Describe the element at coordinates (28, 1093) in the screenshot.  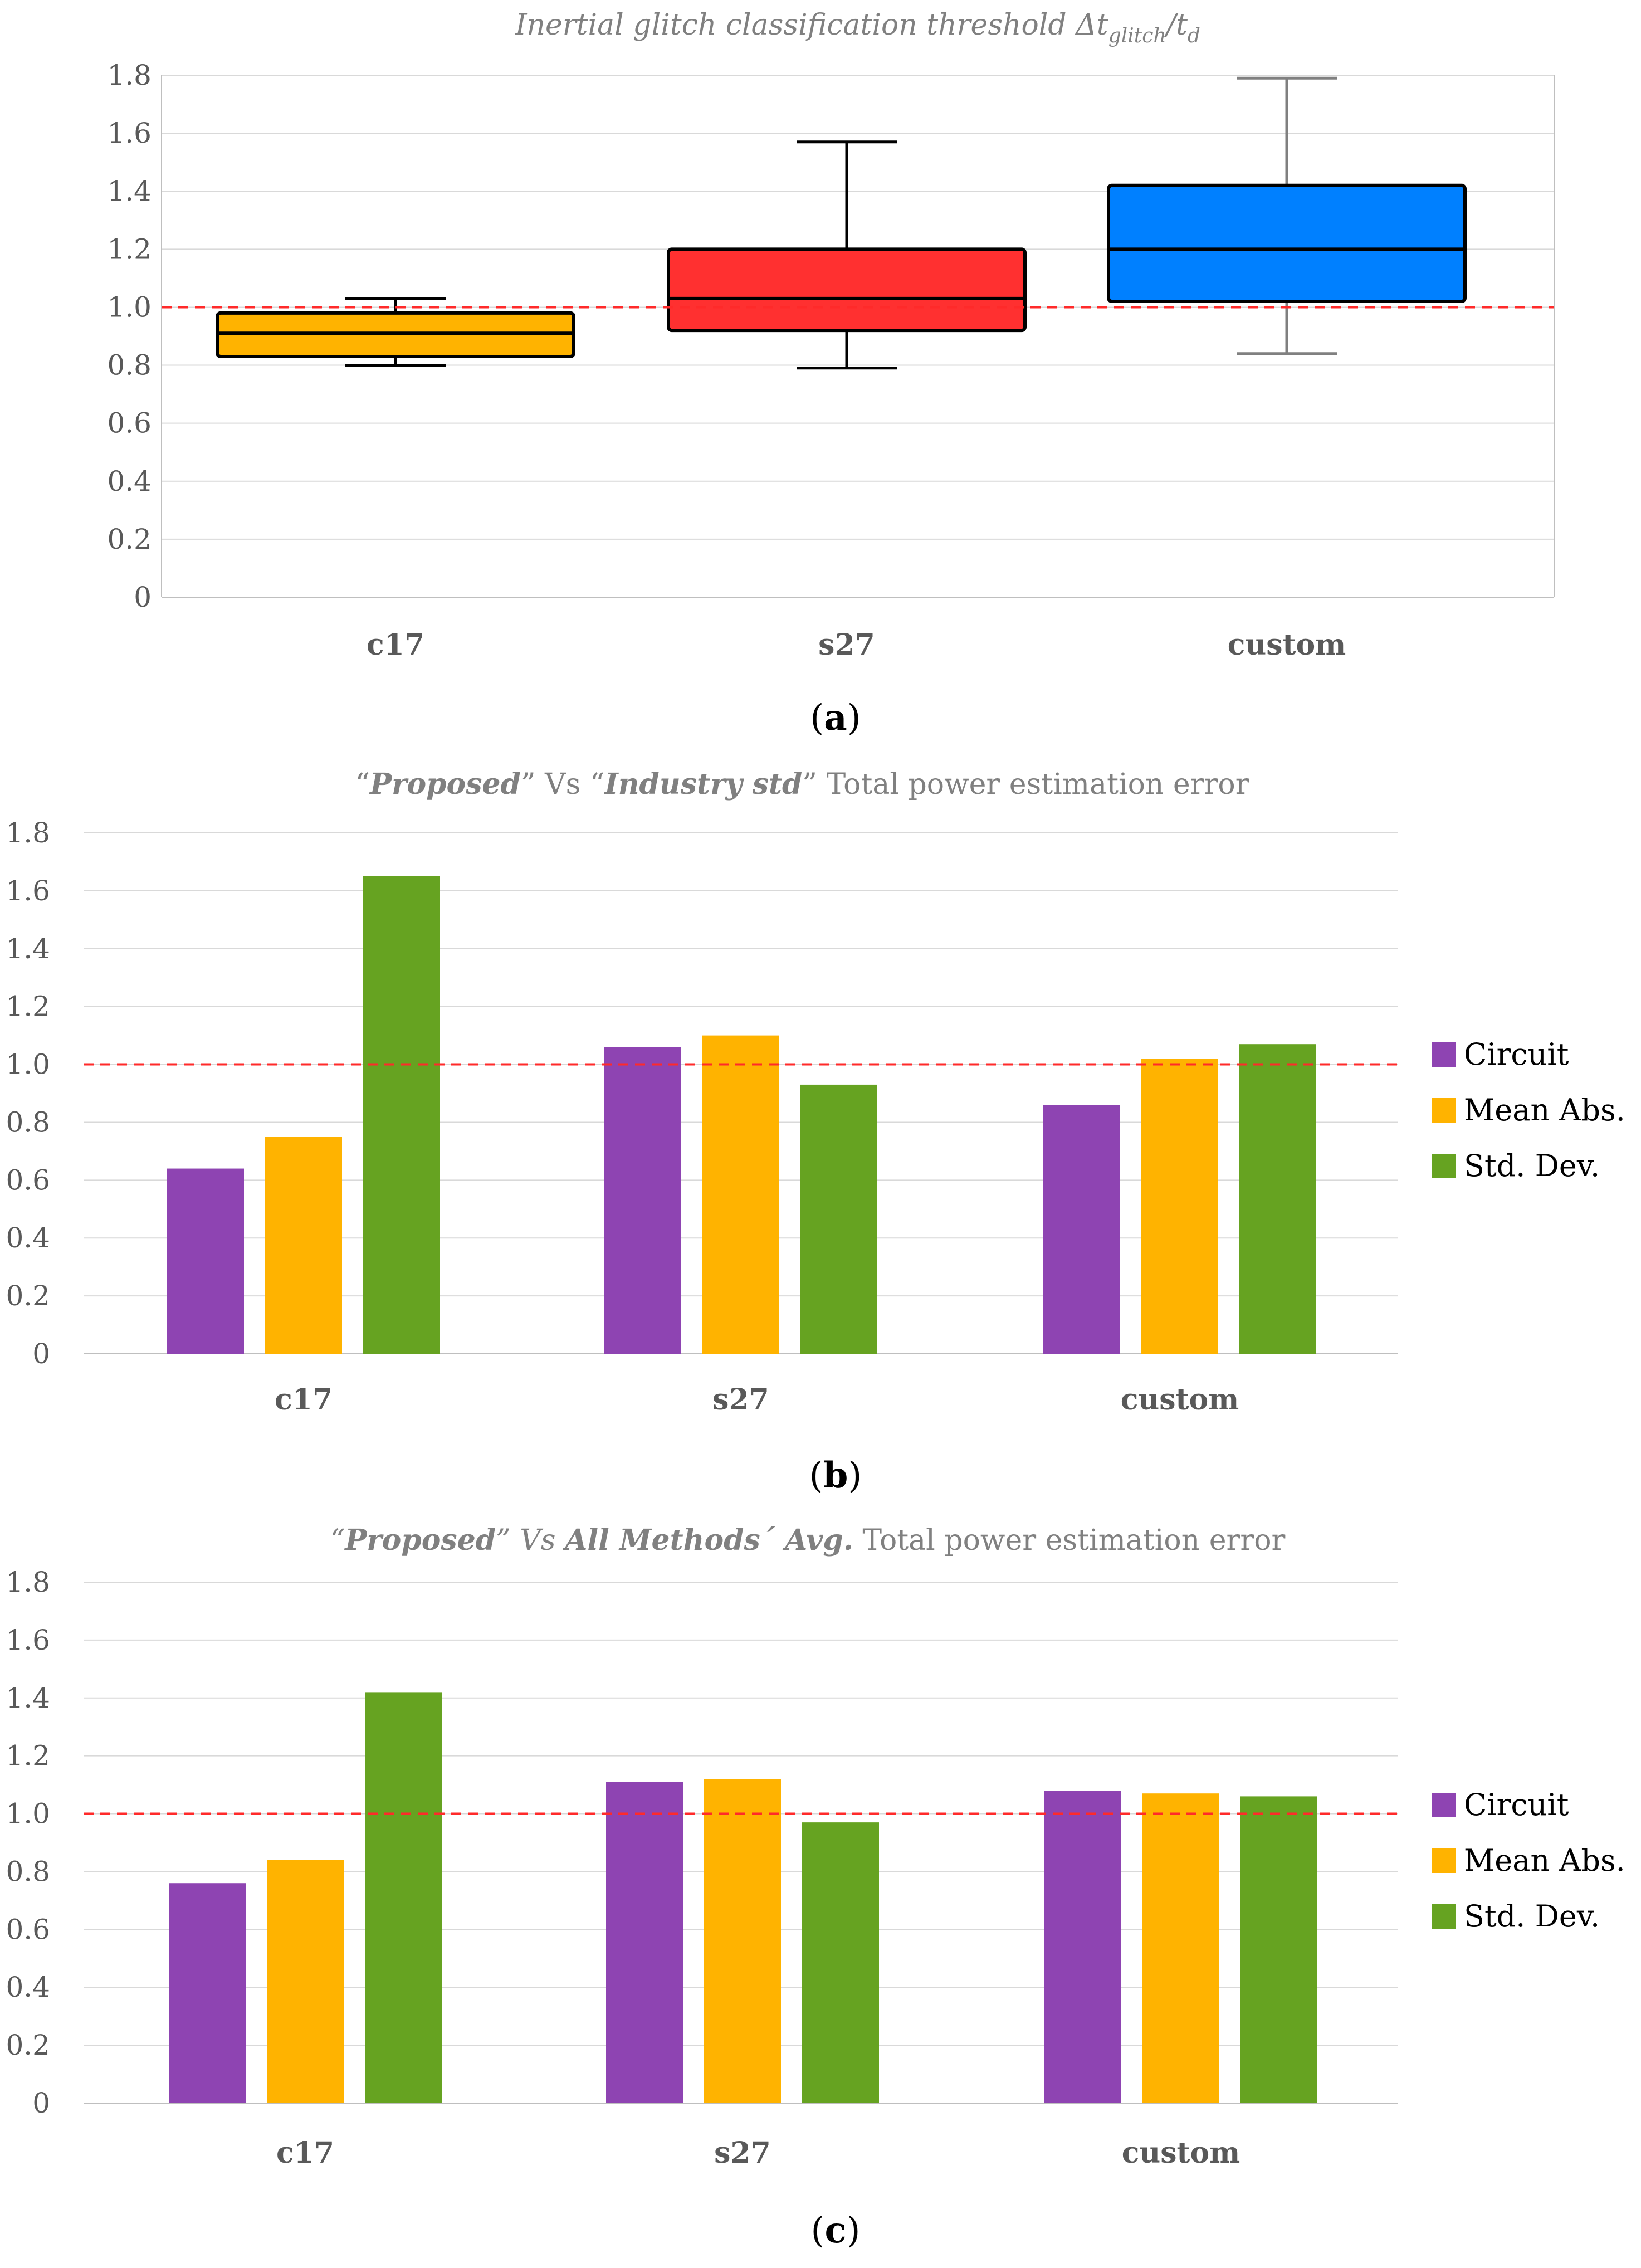
I see `panel-b-y-tick-labels: 0 0.2 0.4 0.6 0.8 1.0 1.2 1.4 1.6 1.8` at that location.